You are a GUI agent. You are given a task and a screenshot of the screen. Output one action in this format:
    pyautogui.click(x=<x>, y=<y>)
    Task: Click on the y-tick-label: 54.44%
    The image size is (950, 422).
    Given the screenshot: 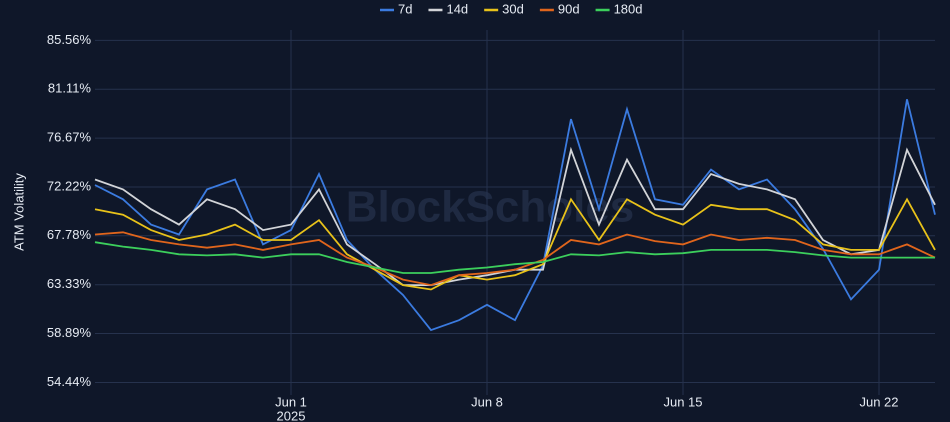 What is the action you would take?
    pyautogui.click(x=69, y=381)
    